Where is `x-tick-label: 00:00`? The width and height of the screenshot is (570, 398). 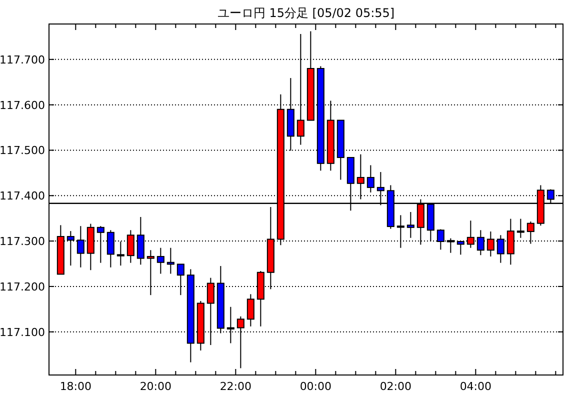
x-tick-label: 00:00 is located at coordinates (316, 386).